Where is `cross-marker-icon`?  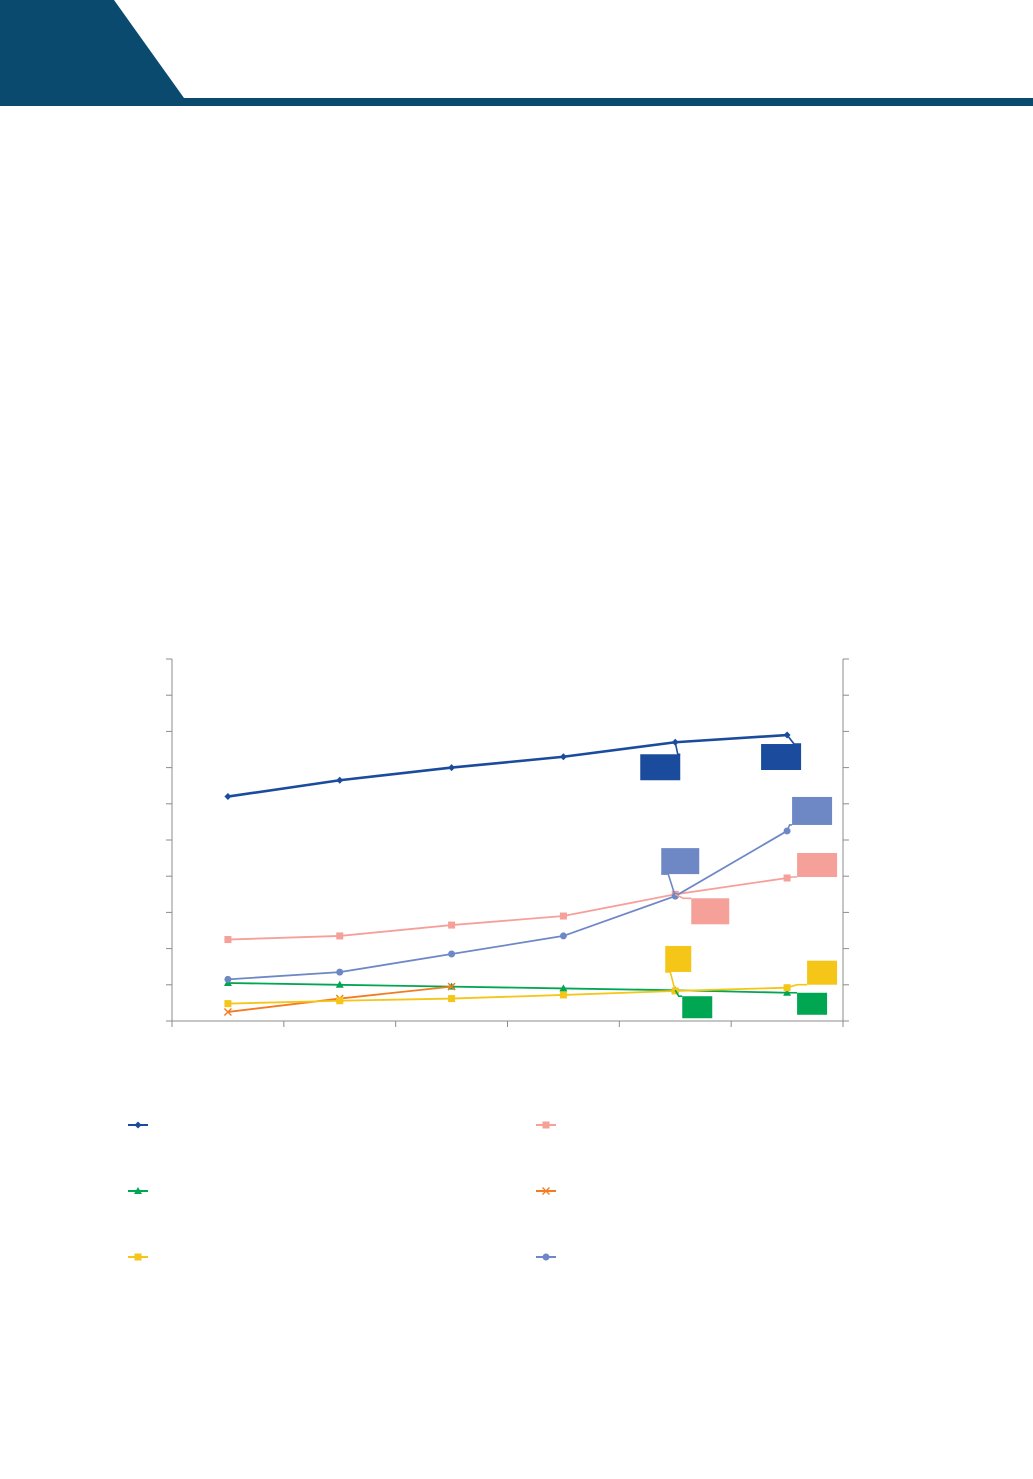 cross-marker-icon is located at coordinates (546, 1191).